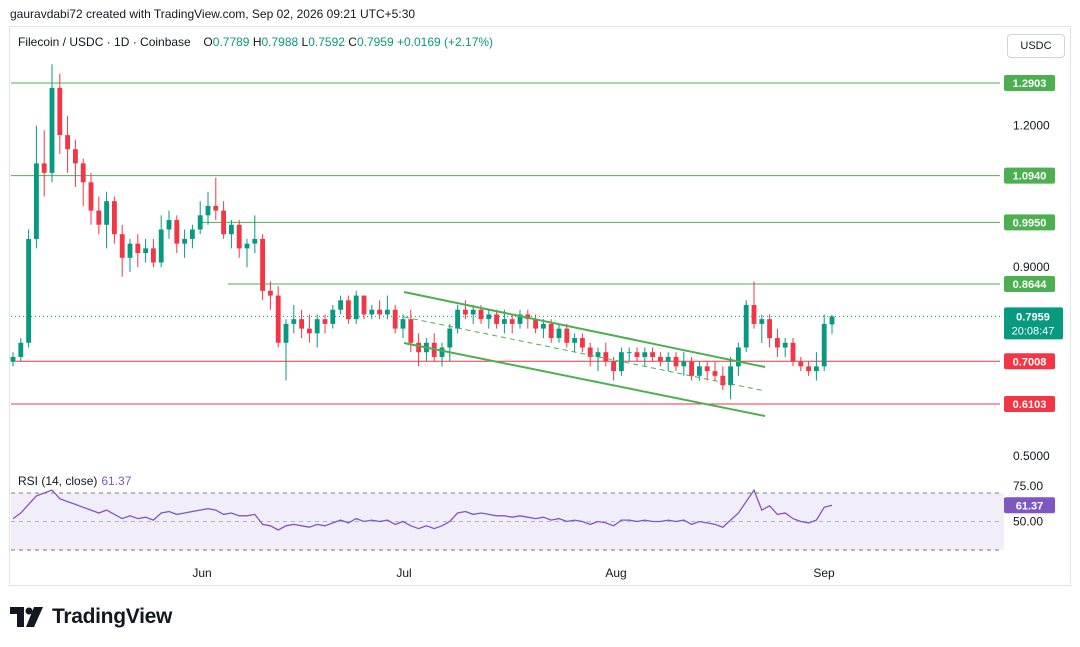 This screenshot has width=1080, height=647. I want to click on high-label: H, so click(257, 42).